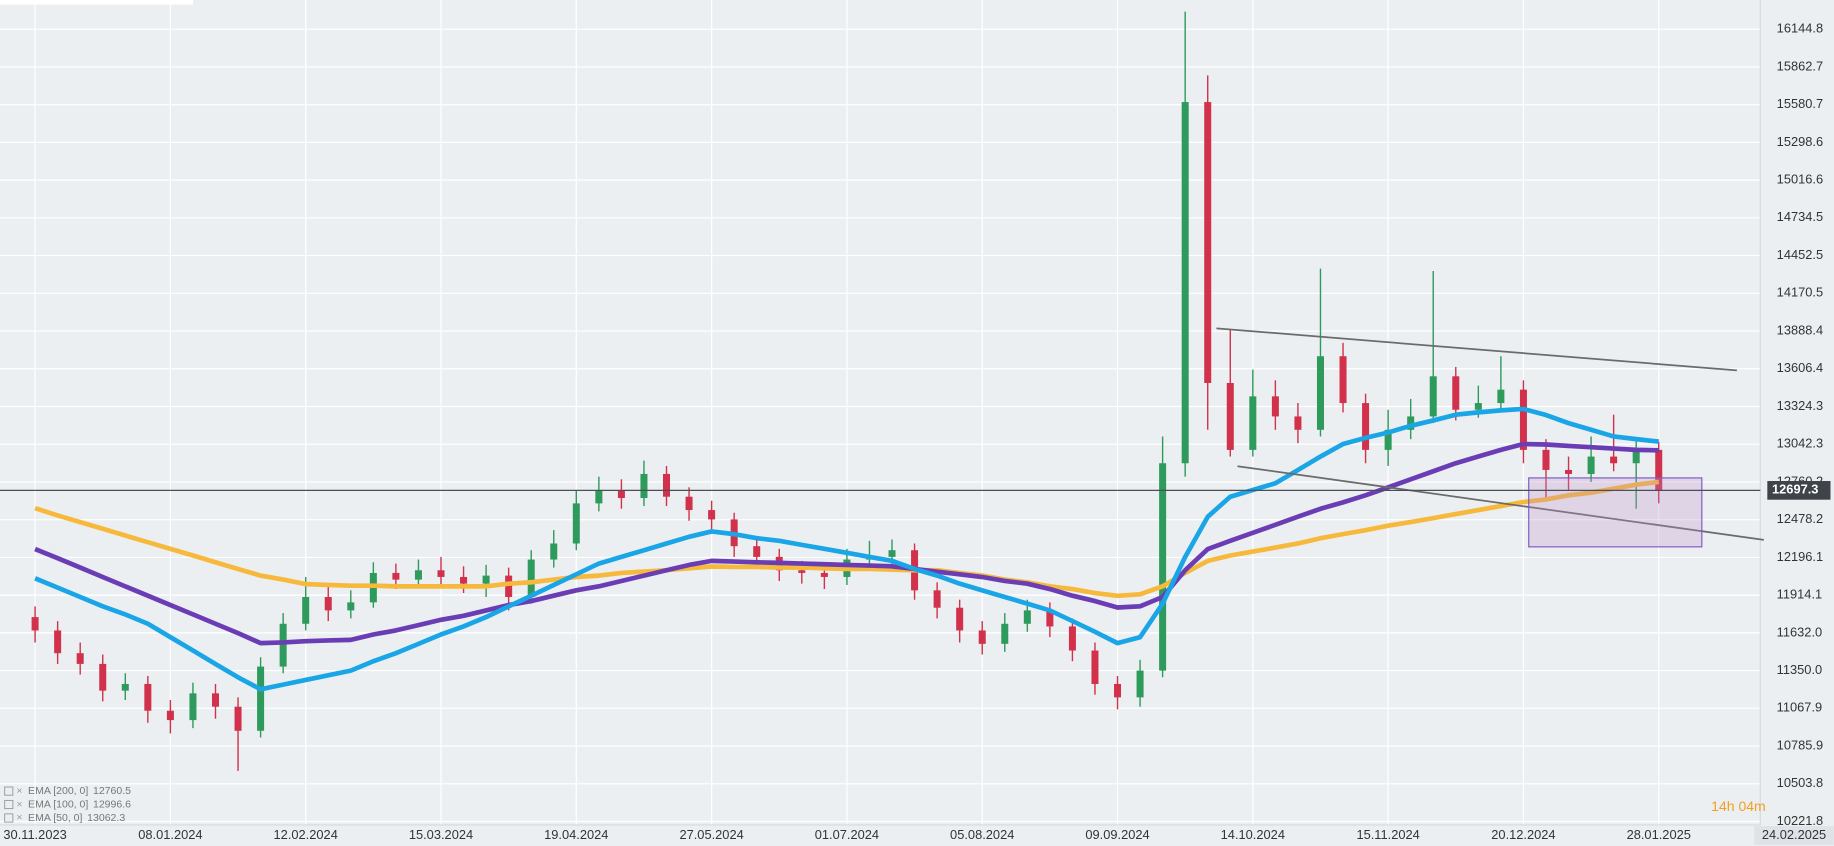 The image size is (1834, 846). What do you see at coordinates (1800, 707) in the screenshot?
I see `y-tick-label: 11067.9` at bounding box center [1800, 707].